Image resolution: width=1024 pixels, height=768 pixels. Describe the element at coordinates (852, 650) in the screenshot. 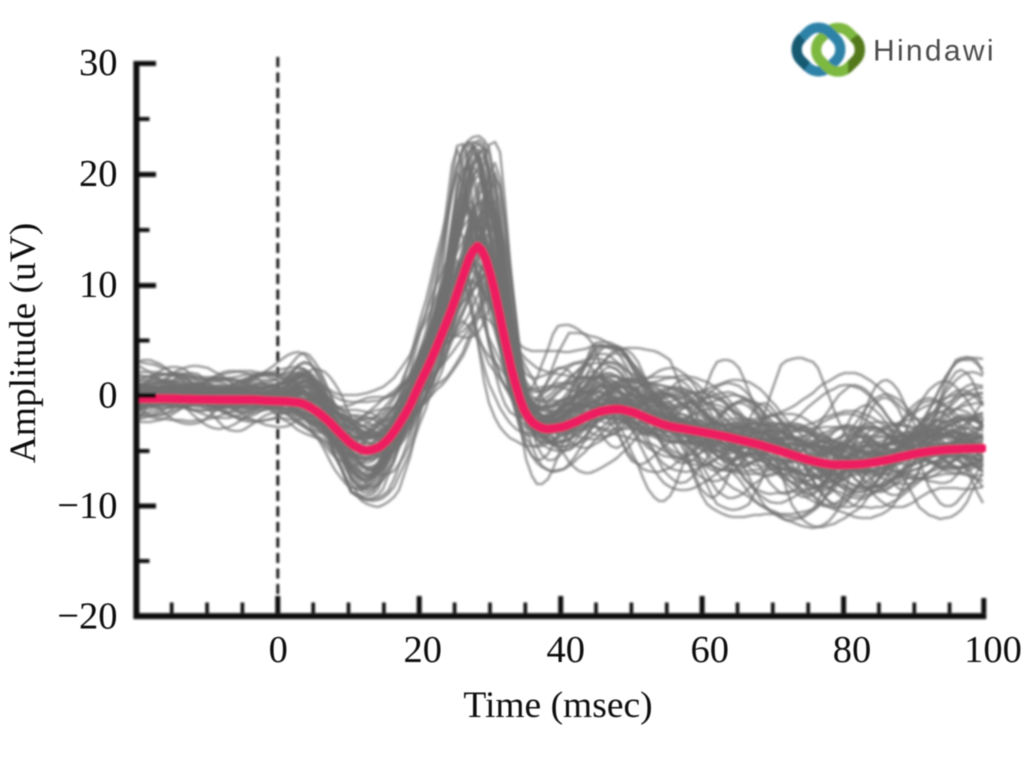

I see `svg-text: 80` at that location.